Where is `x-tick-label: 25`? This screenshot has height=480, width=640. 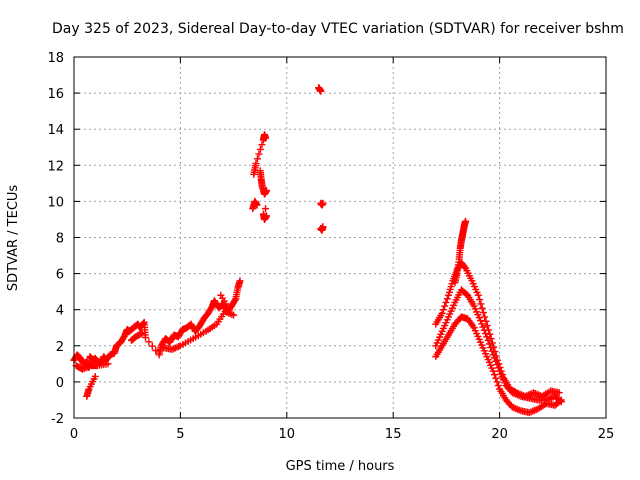 x-tick-label: 25 is located at coordinates (606, 434).